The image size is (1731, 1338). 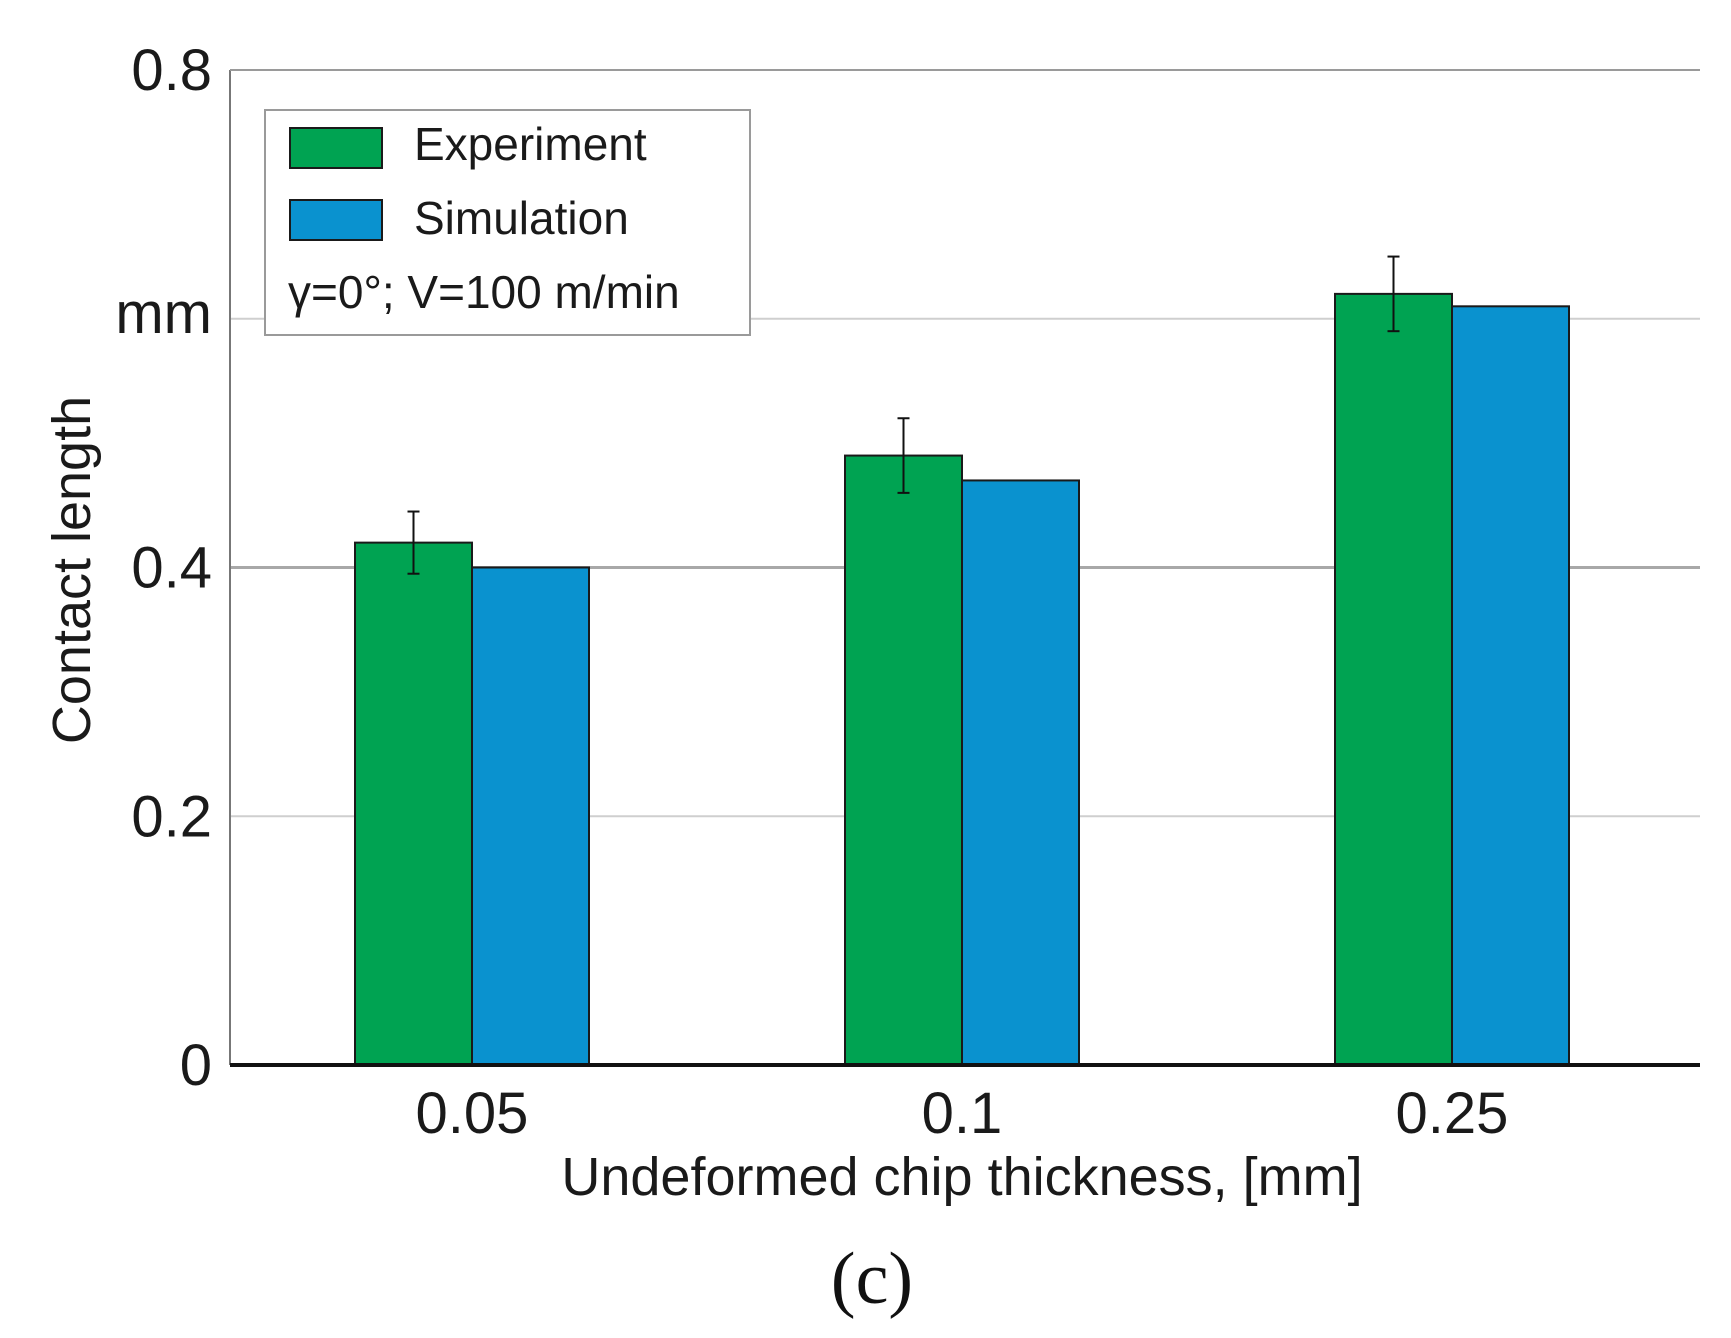 What do you see at coordinates (903, 760) in the screenshot?
I see `bar-experiment-0.1` at bounding box center [903, 760].